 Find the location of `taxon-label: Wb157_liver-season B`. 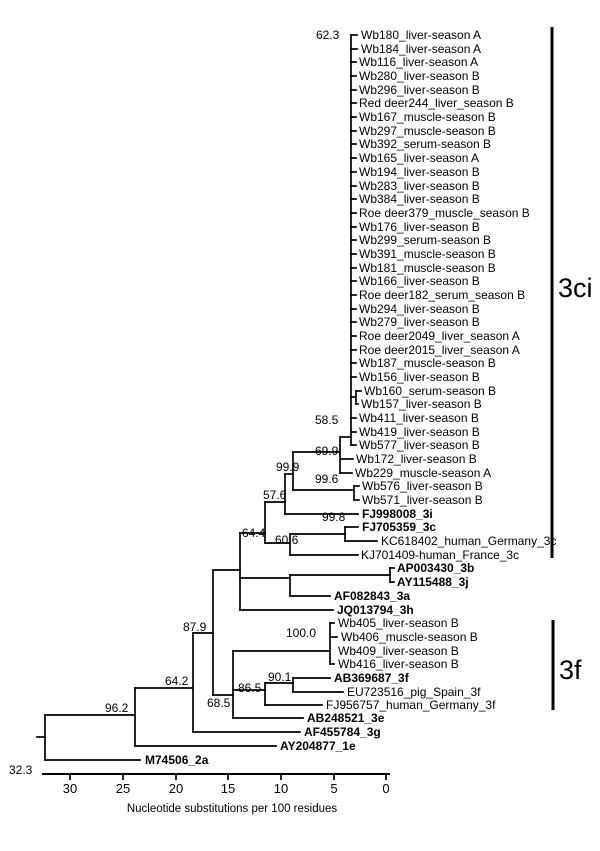

taxon-label: Wb157_liver-season B is located at coordinates (421, 404).